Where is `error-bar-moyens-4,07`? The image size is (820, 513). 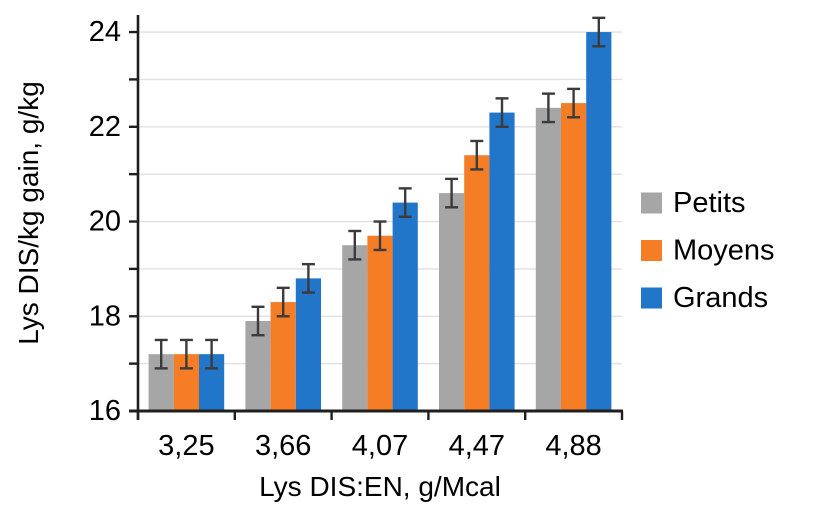 error-bar-moyens-4,07 is located at coordinates (380, 236).